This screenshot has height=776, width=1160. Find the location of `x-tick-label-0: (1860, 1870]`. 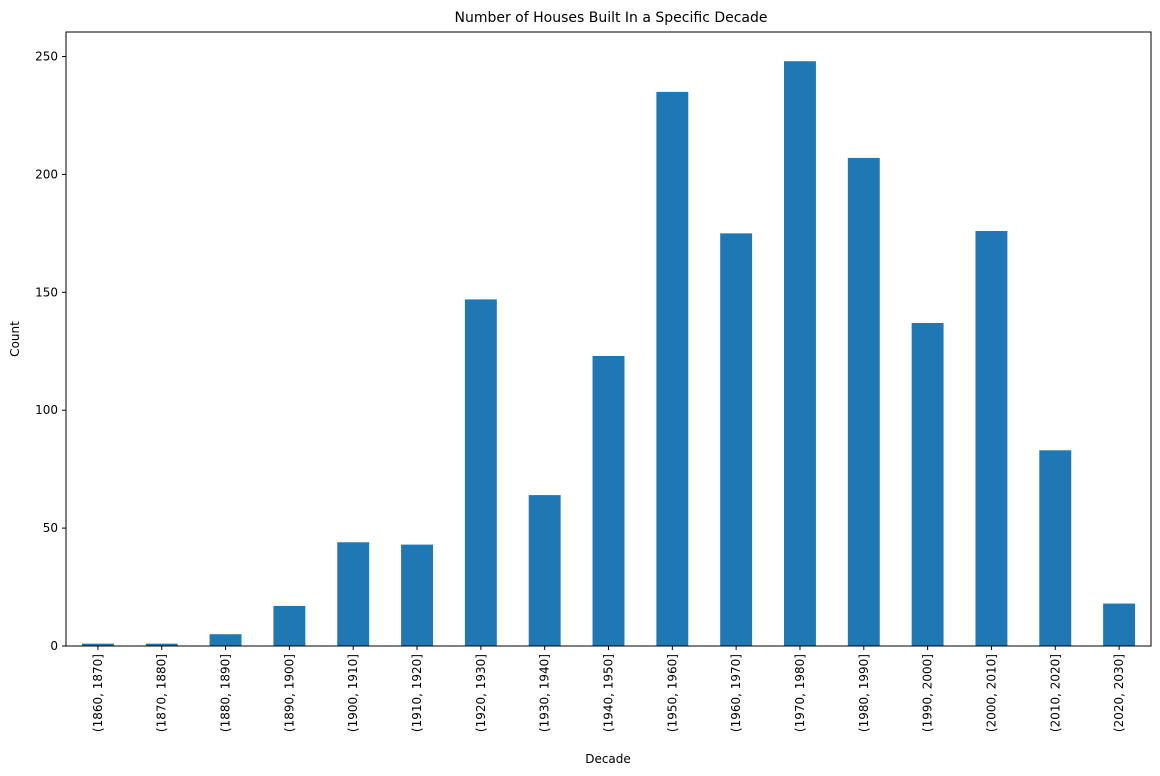

x-tick-label-0: (1860, 1870] is located at coordinates (98, 693).